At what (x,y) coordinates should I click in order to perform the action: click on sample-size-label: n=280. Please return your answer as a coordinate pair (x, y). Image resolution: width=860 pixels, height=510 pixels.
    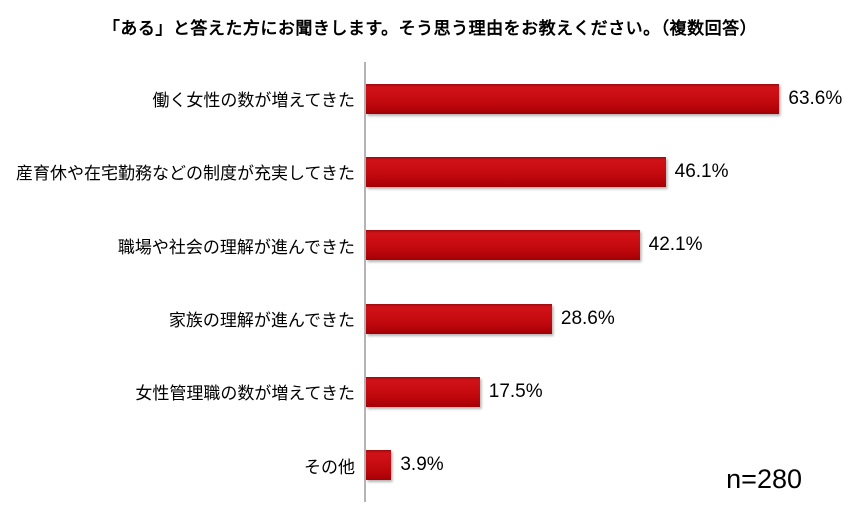
    Looking at the image, I should click on (764, 479).